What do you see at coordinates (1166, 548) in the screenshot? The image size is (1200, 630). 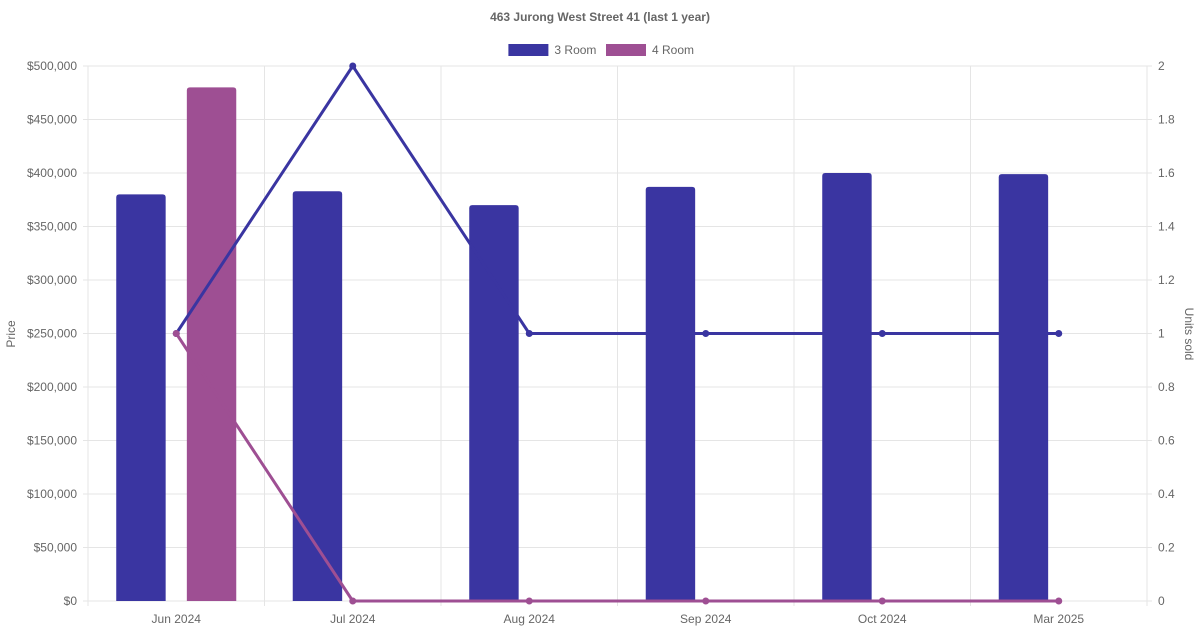 I see `y2-tick-label: 0.2` at bounding box center [1166, 548].